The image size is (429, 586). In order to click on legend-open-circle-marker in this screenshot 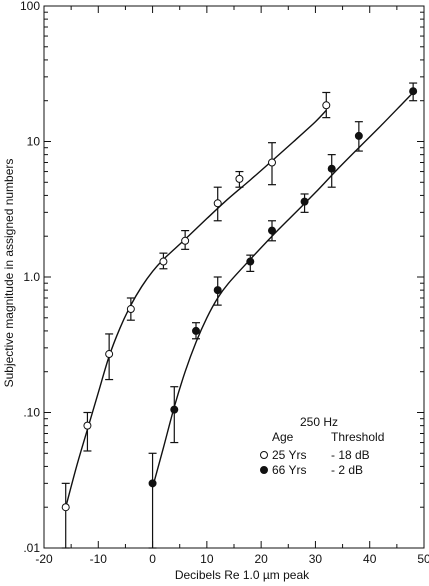, I will do `click(264, 455)`.